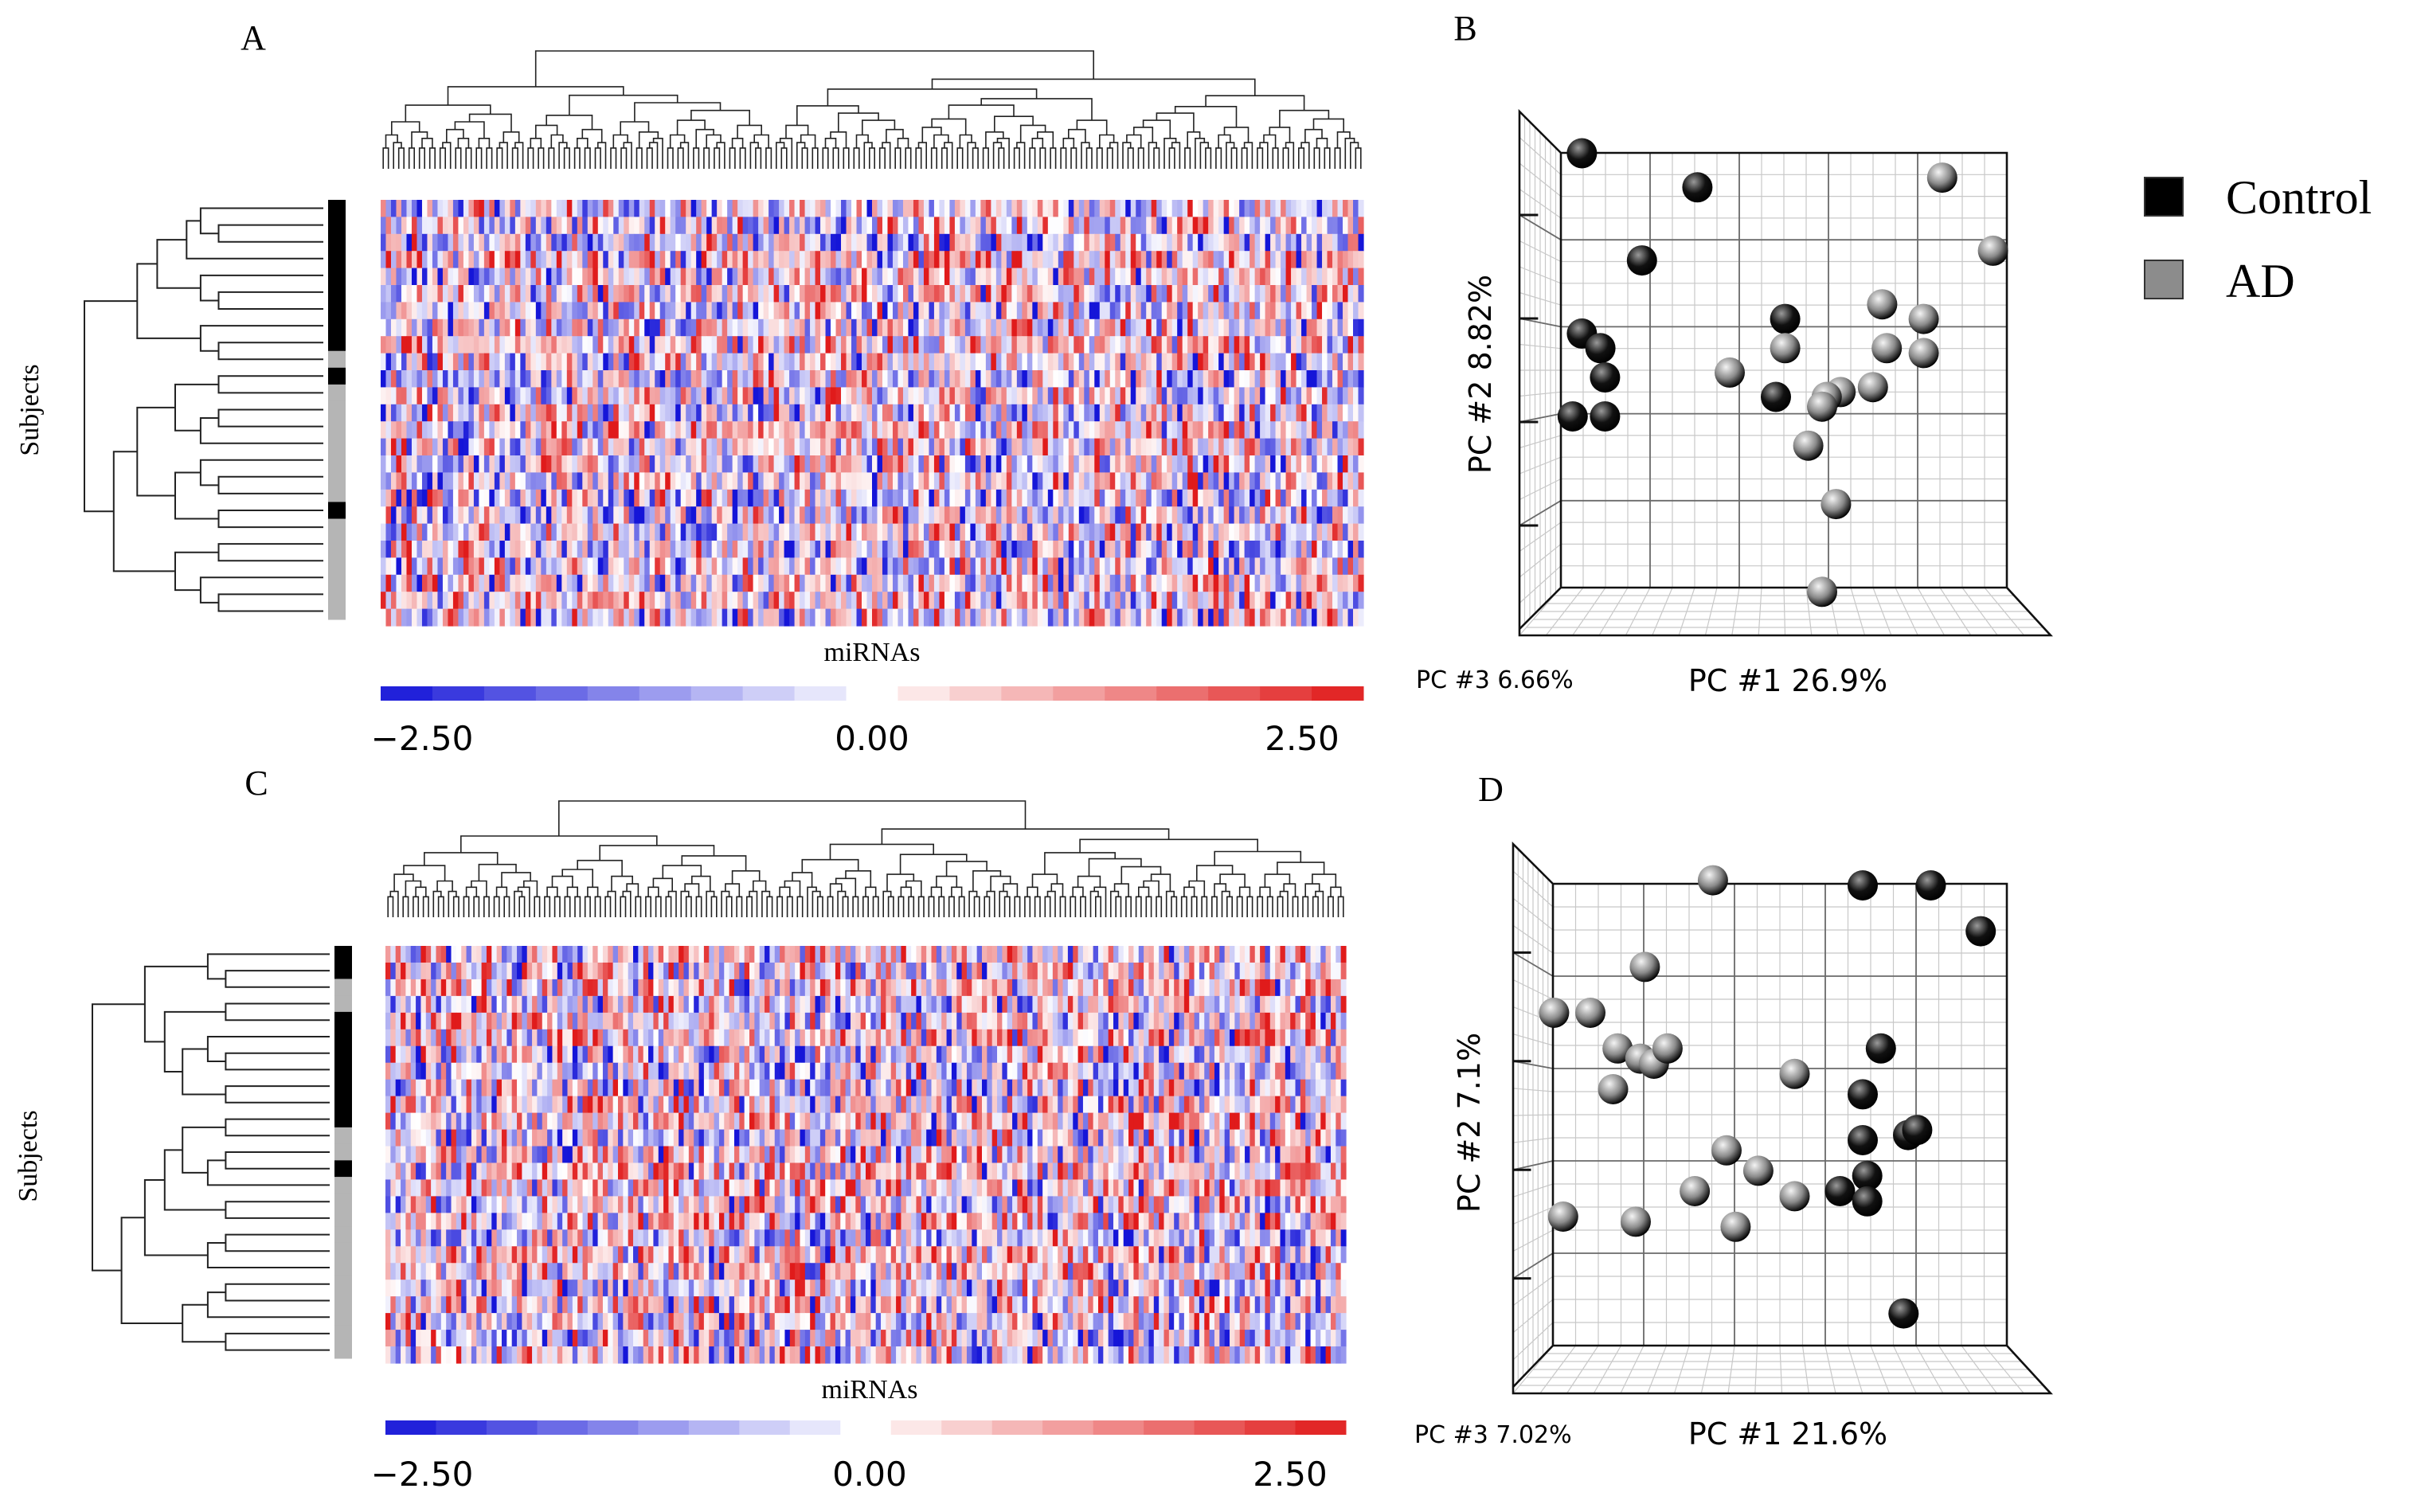 The width and height of the screenshot is (2413, 1512). Describe the element at coordinates (343, 1185) in the screenshot. I see `group-bar-segment-ad` at that location.